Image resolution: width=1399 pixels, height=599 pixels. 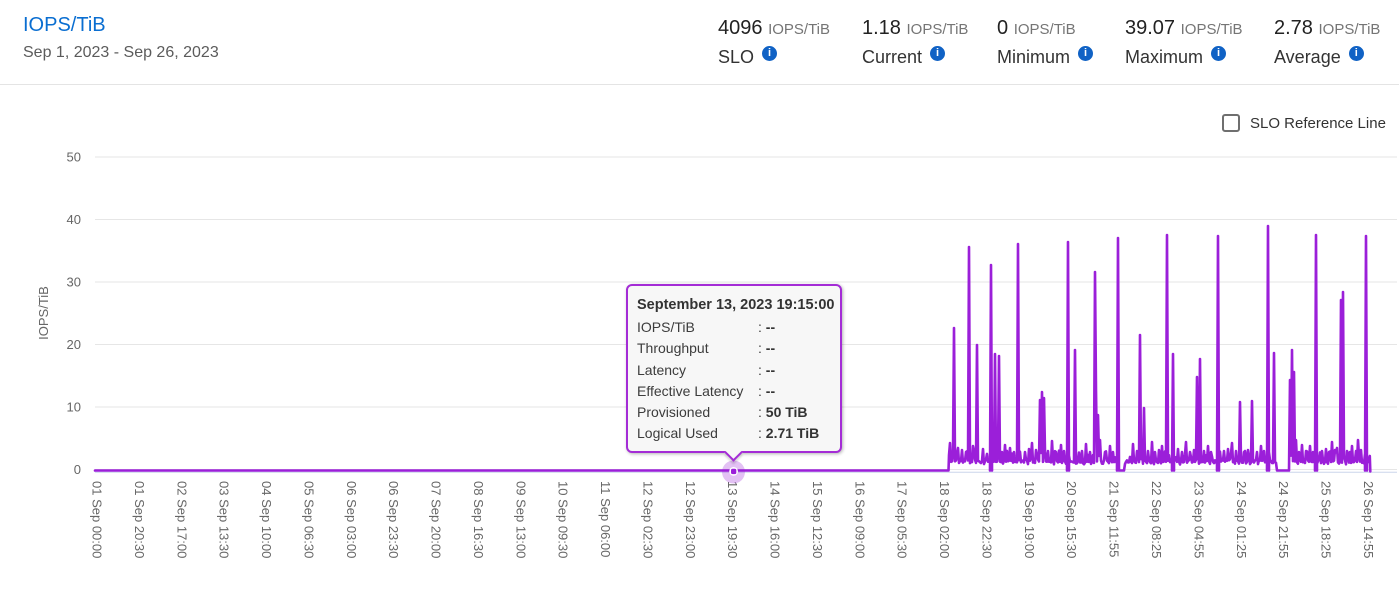 What do you see at coordinates (74, 344) in the screenshot?
I see `svg-text: 20` at bounding box center [74, 344].